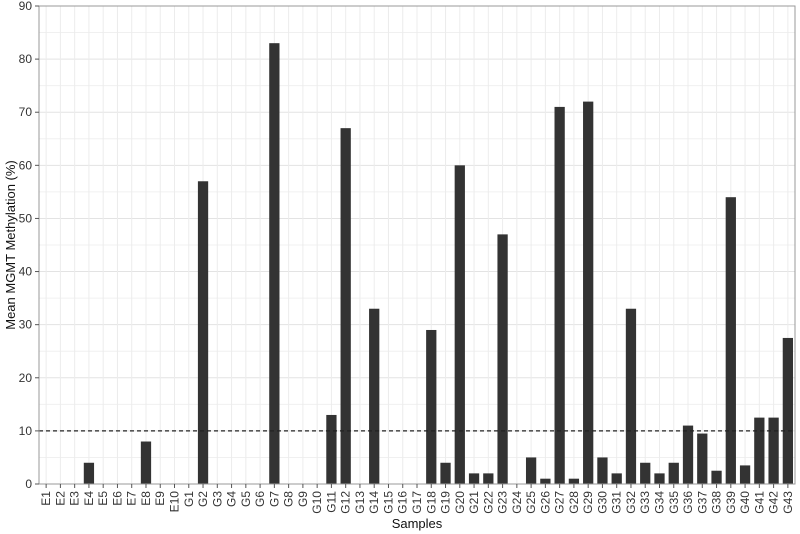 This screenshot has height=534, width=800. What do you see at coordinates (773, 450) in the screenshot?
I see `bar-G42` at bounding box center [773, 450].